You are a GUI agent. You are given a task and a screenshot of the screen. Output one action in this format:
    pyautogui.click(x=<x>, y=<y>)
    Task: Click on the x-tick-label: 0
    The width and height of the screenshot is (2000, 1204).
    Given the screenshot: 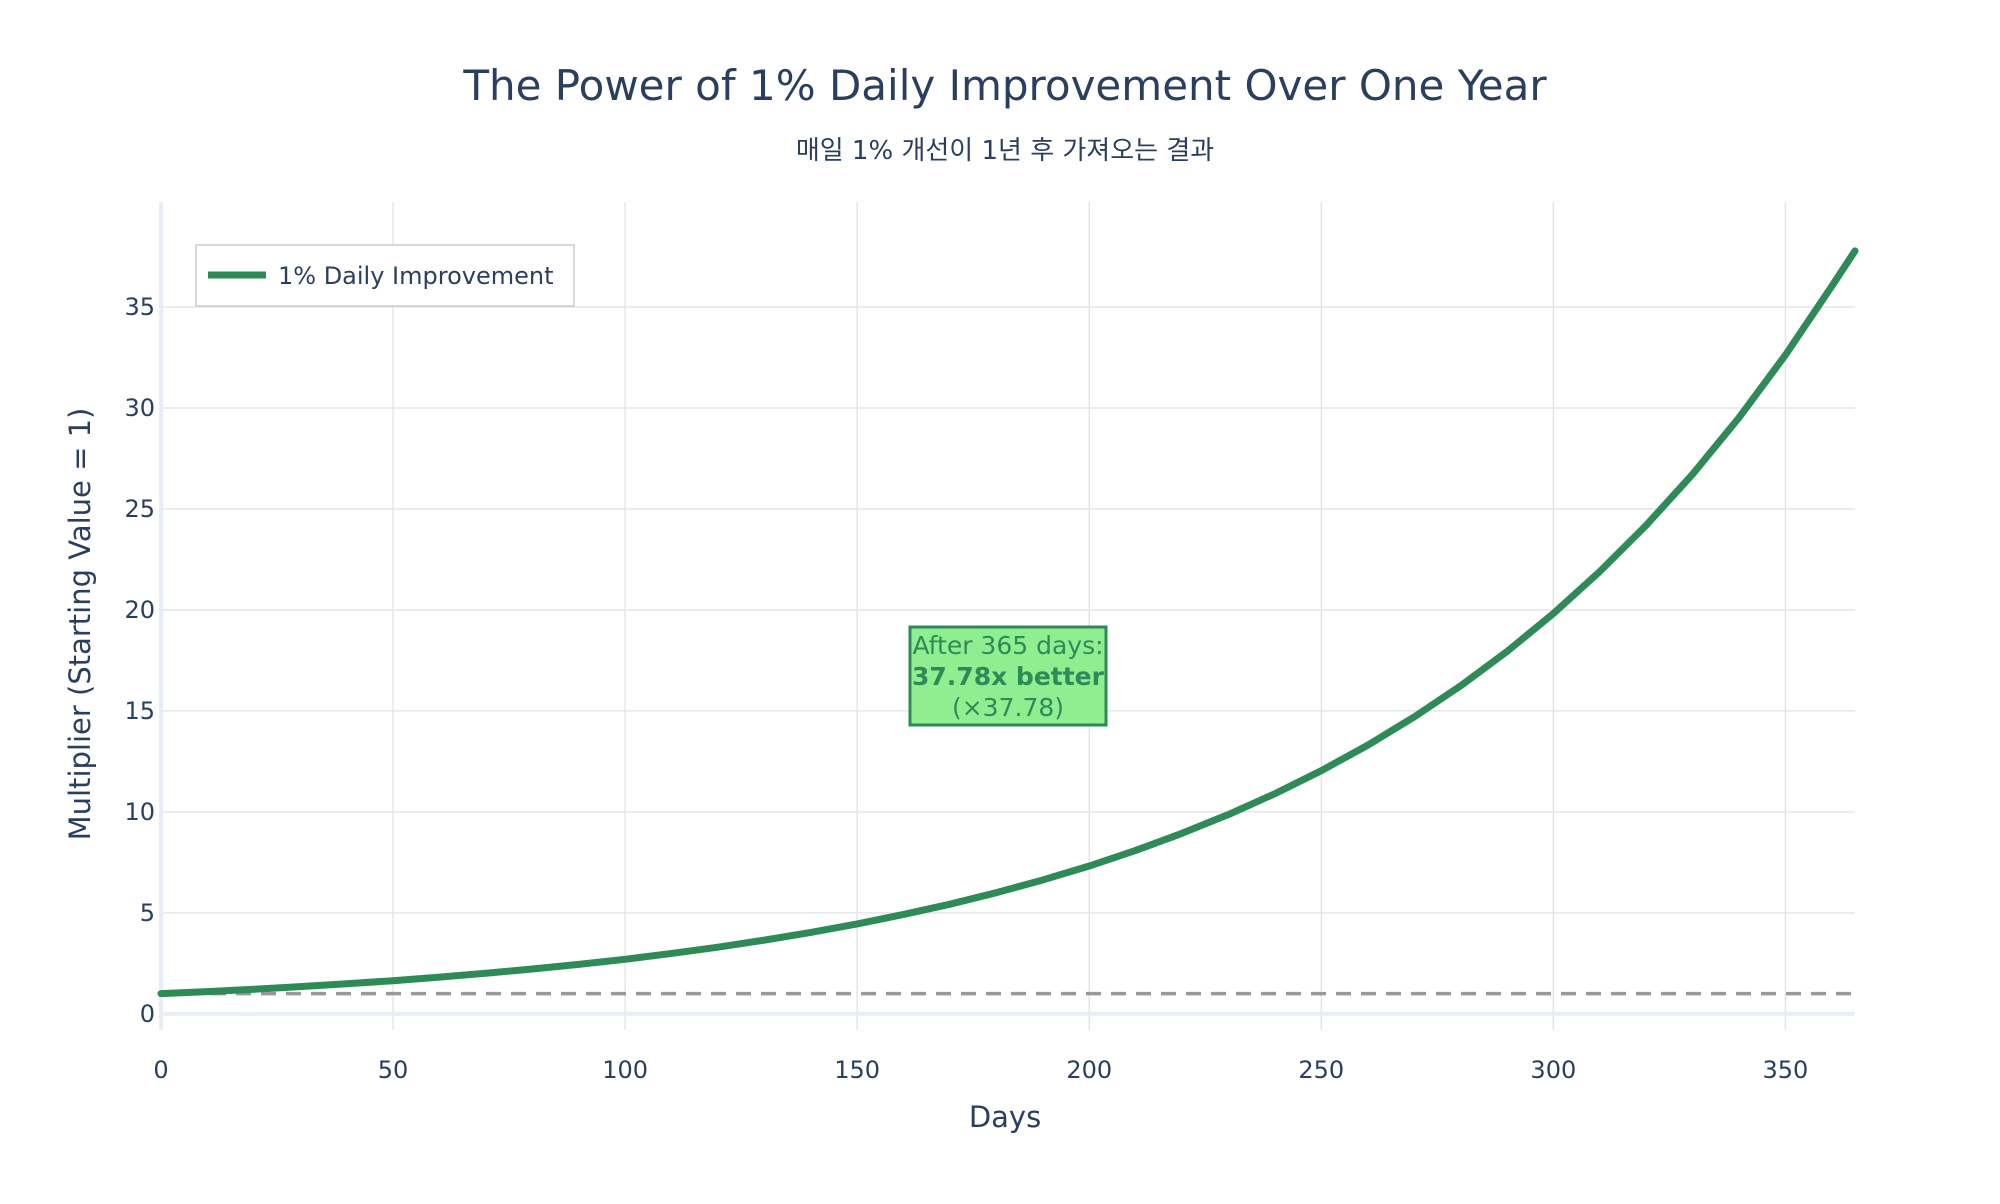 What is the action you would take?
    pyautogui.click(x=160, y=1070)
    